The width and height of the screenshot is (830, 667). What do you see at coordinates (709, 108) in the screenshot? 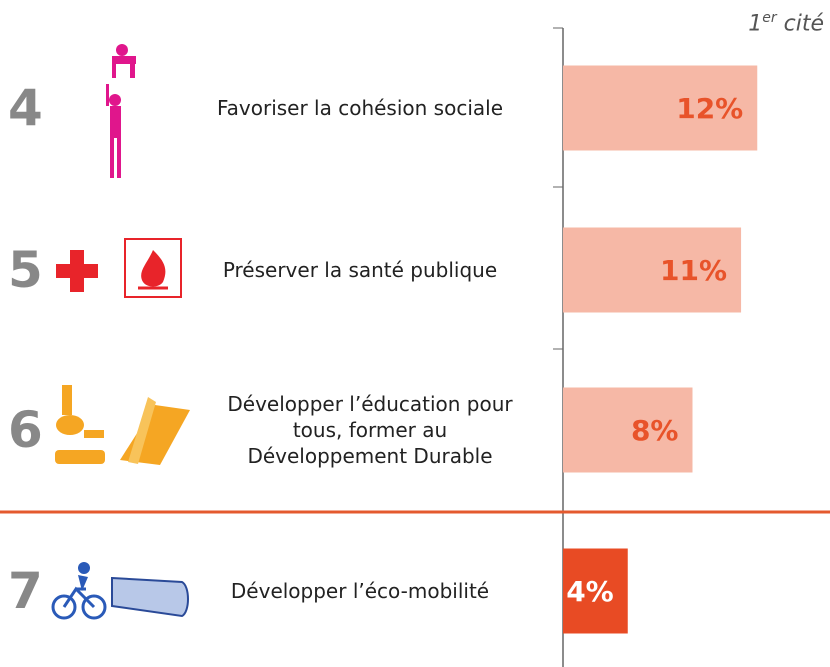
I see `value-label: 12%` at bounding box center [709, 108].